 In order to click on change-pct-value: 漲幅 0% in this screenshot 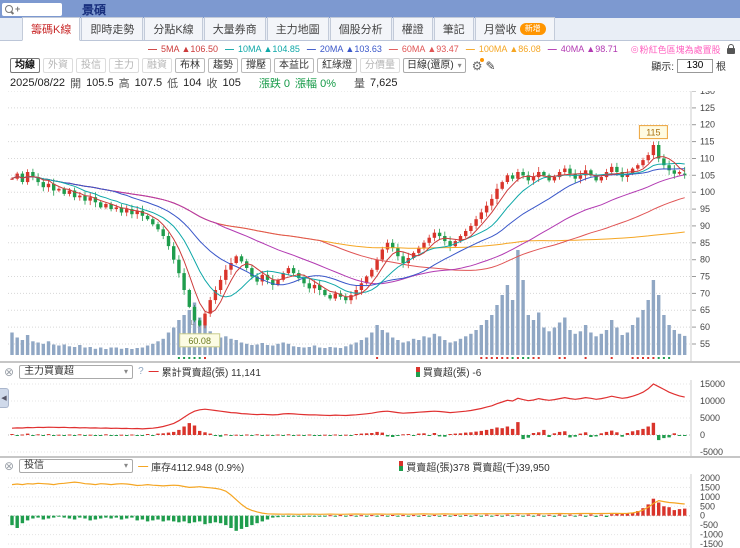, I will do `click(315, 83)`.